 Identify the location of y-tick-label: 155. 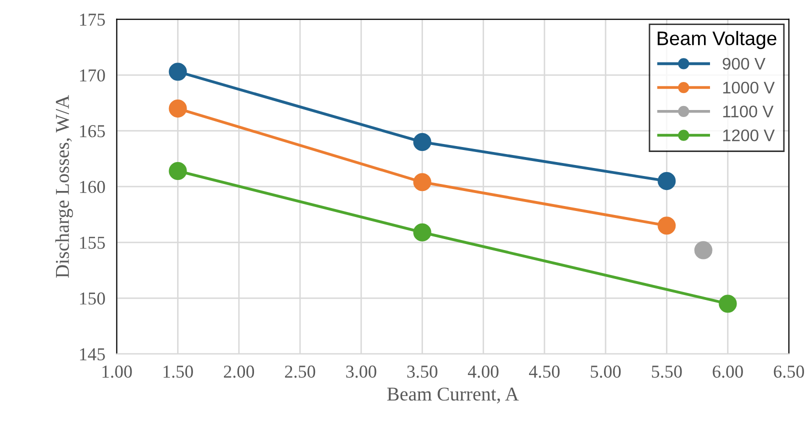
(92, 242).